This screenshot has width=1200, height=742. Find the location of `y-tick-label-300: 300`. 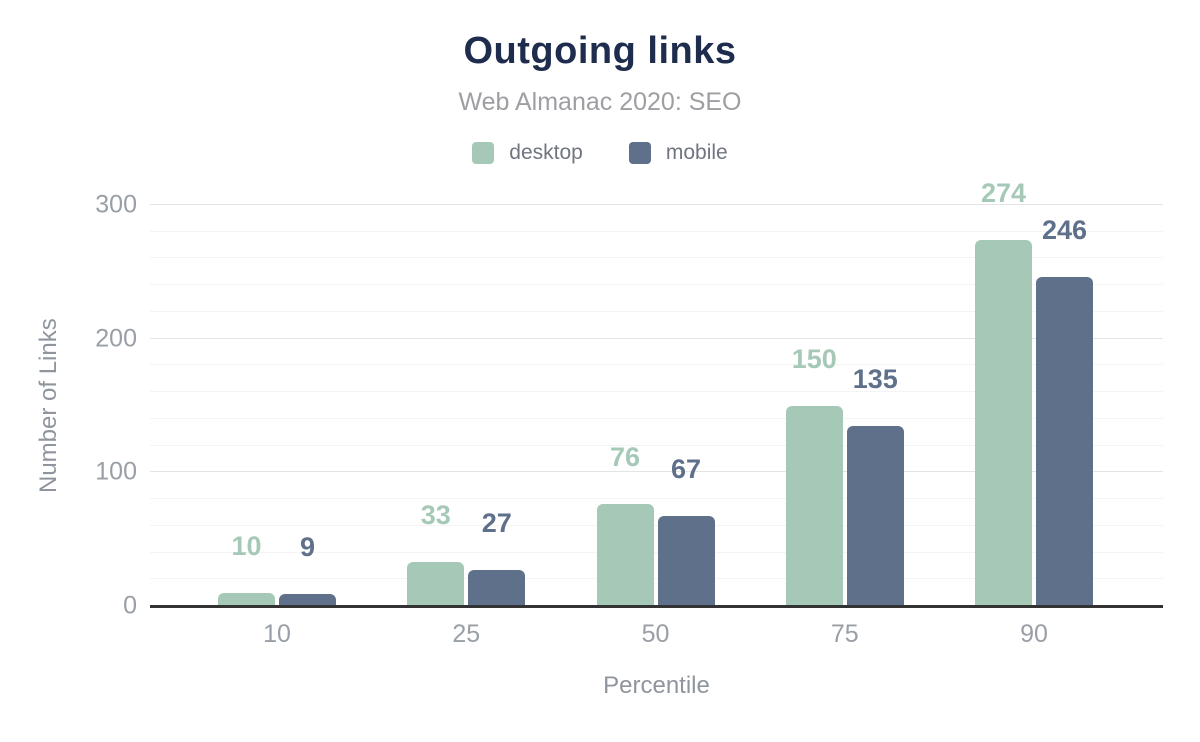

y-tick-label-300: 300 is located at coordinates (116, 204).